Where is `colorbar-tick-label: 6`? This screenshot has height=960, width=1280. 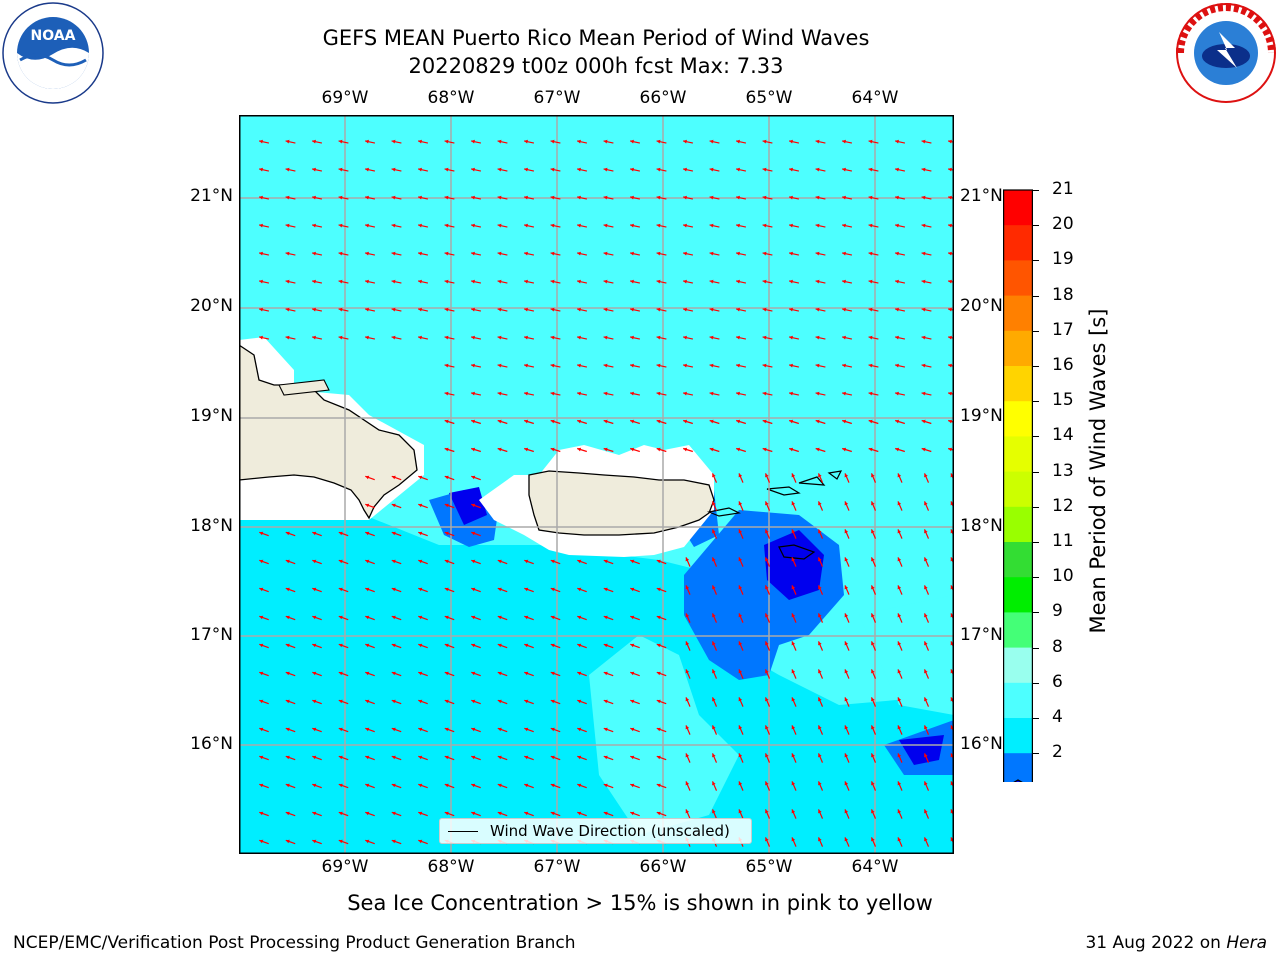
colorbar-tick-label: 6 is located at coordinates (1057, 681).